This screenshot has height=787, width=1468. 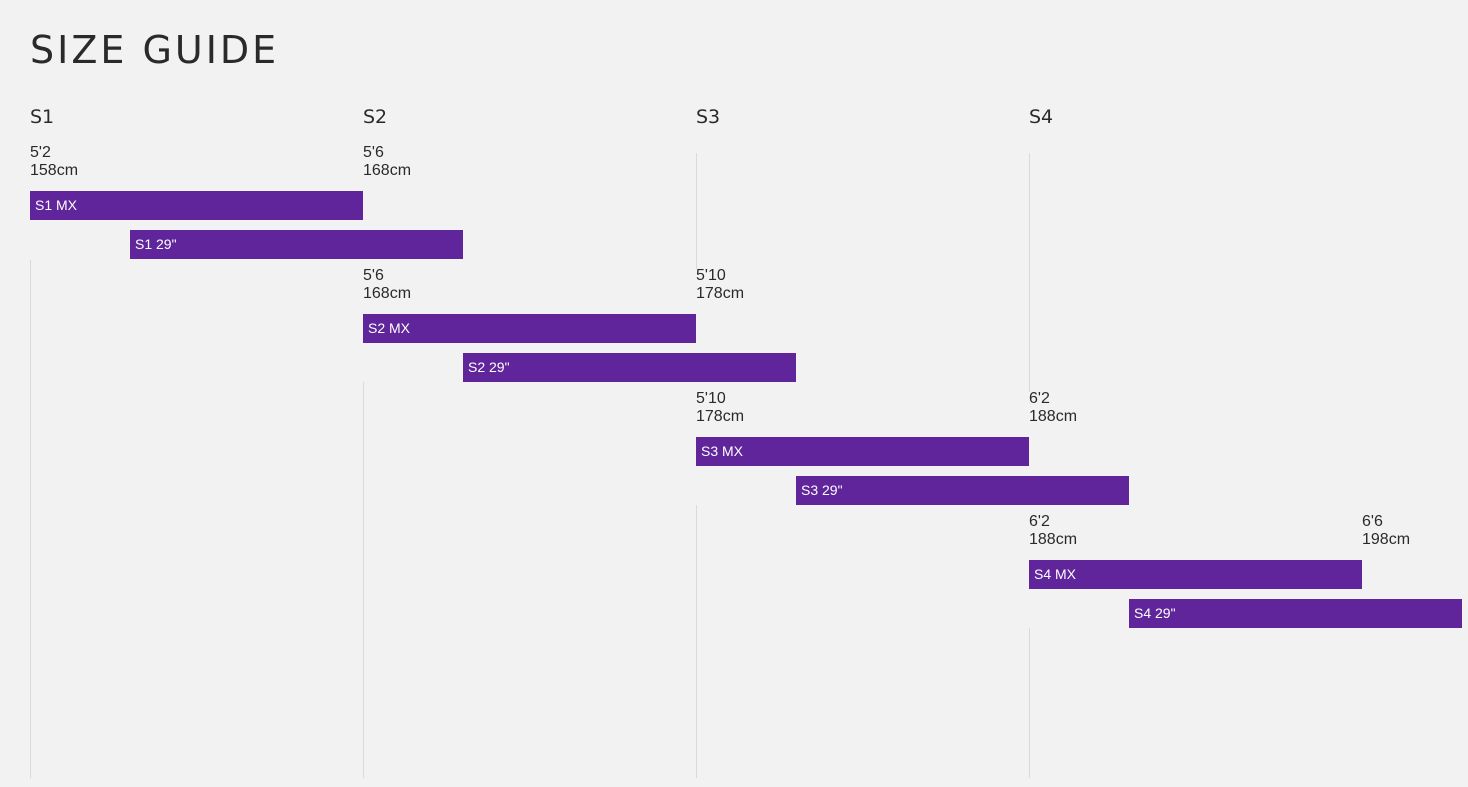 I want to click on height-label-ft: 6'6, so click(x=1372, y=521).